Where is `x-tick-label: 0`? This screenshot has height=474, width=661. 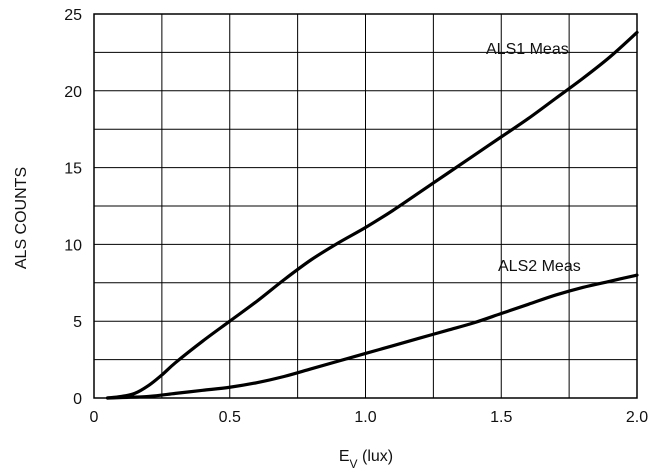
x-tick-label: 0 is located at coordinates (94, 417).